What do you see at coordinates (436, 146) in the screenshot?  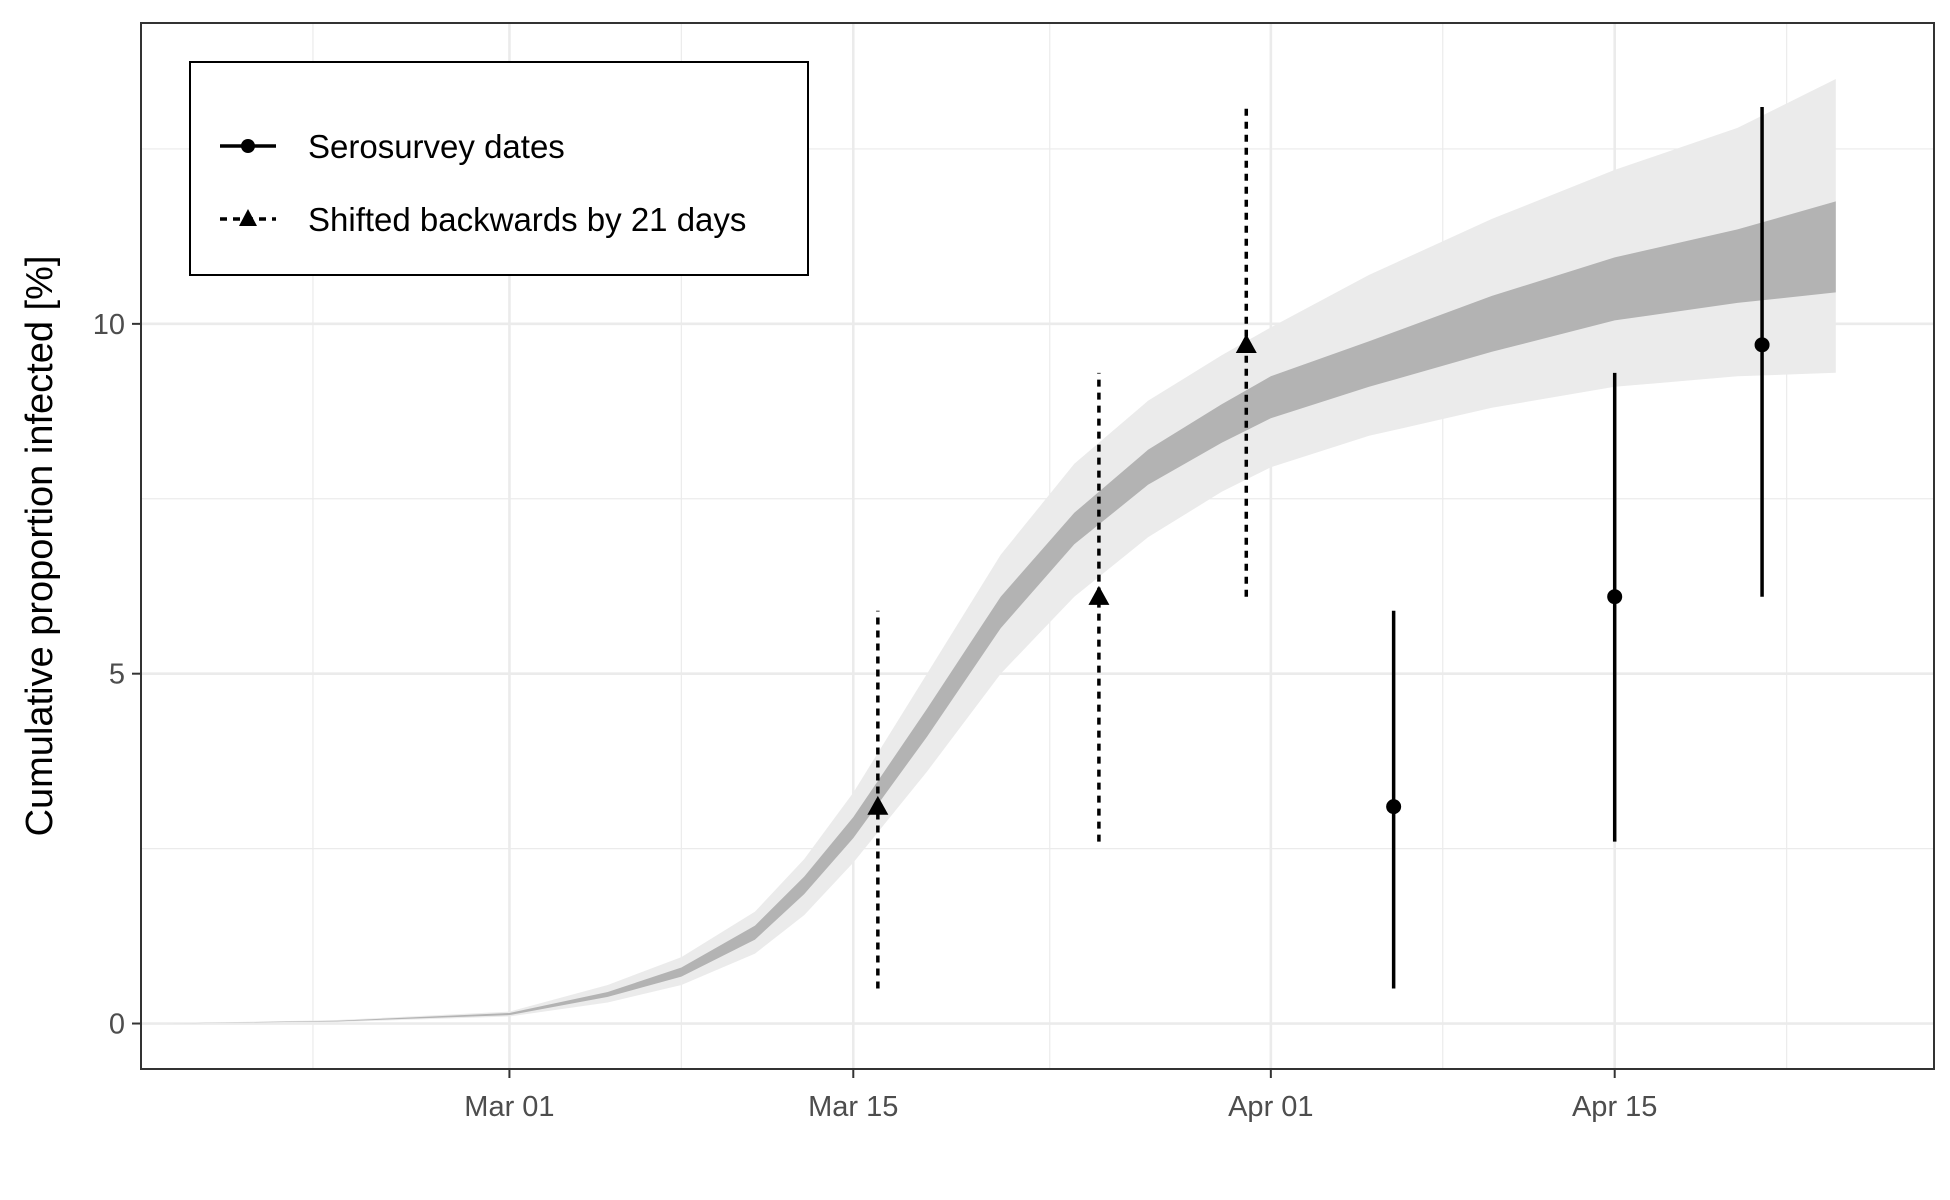 I see `legend-label-serosurvey: Serosurvey dates` at bounding box center [436, 146].